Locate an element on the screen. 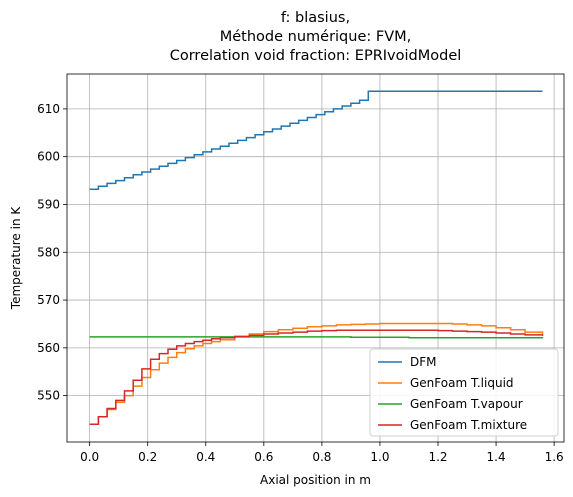 This screenshot has height=497, width=573. x-tick-label-3: 0.6 is located at coordinates (263, 457).